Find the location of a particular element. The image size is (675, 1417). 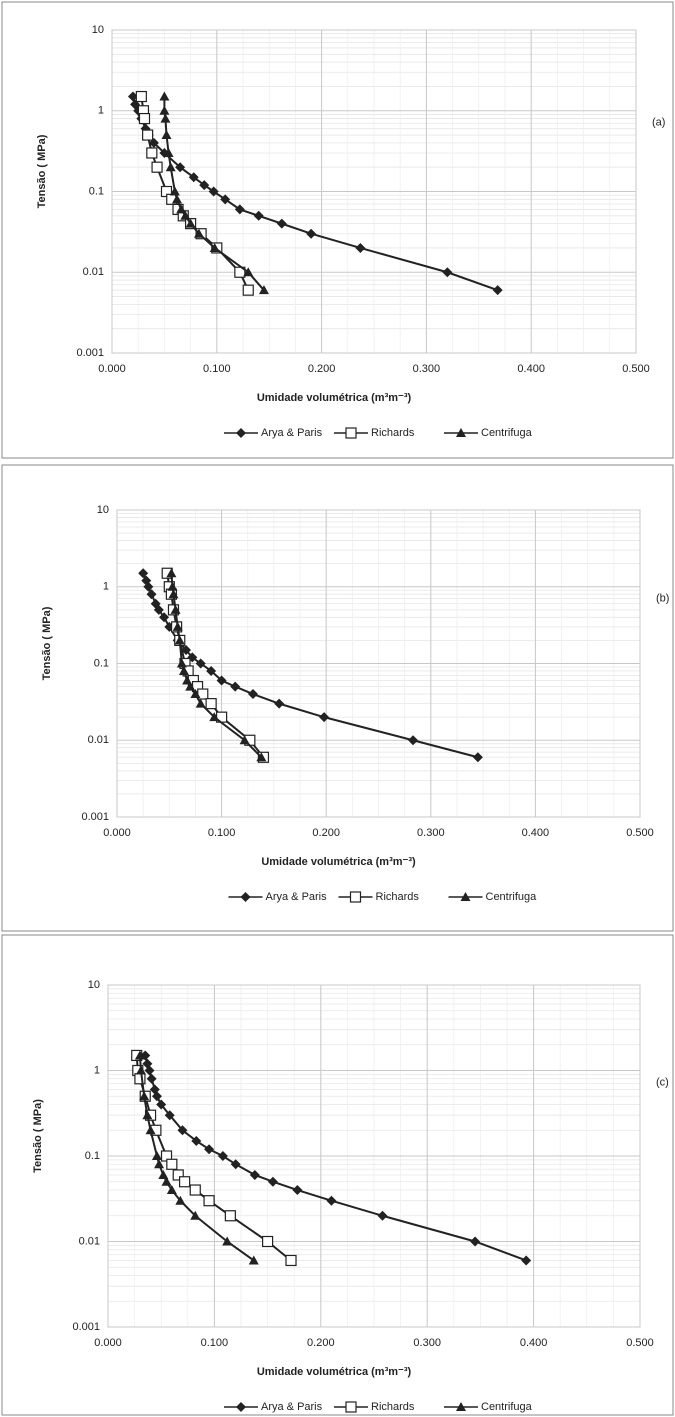

panel-label: (a) is located at coordinates (658, 123).